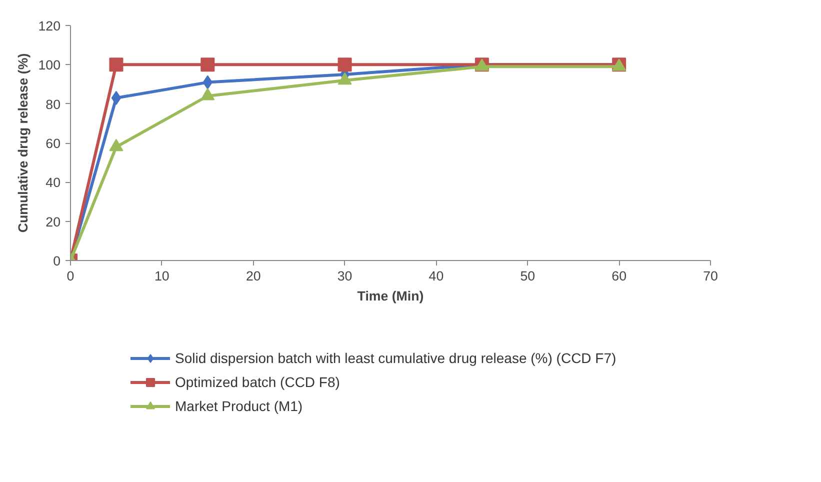 The width and height of the screenshot is (821, 482). What do you see at coordinates (53, 104) in the screenshot?
I see `y-tick-label: 80` at bounding box center [53, 104].